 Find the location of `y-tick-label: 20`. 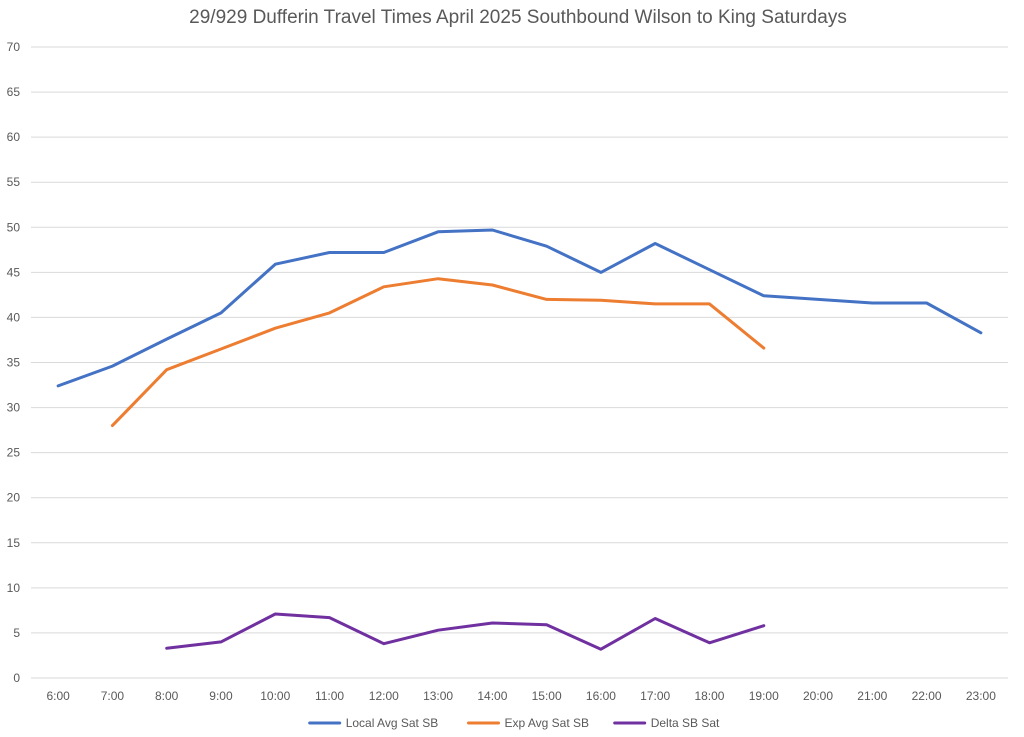

y-tick-label: 20 is located at coordinates (14, 498).